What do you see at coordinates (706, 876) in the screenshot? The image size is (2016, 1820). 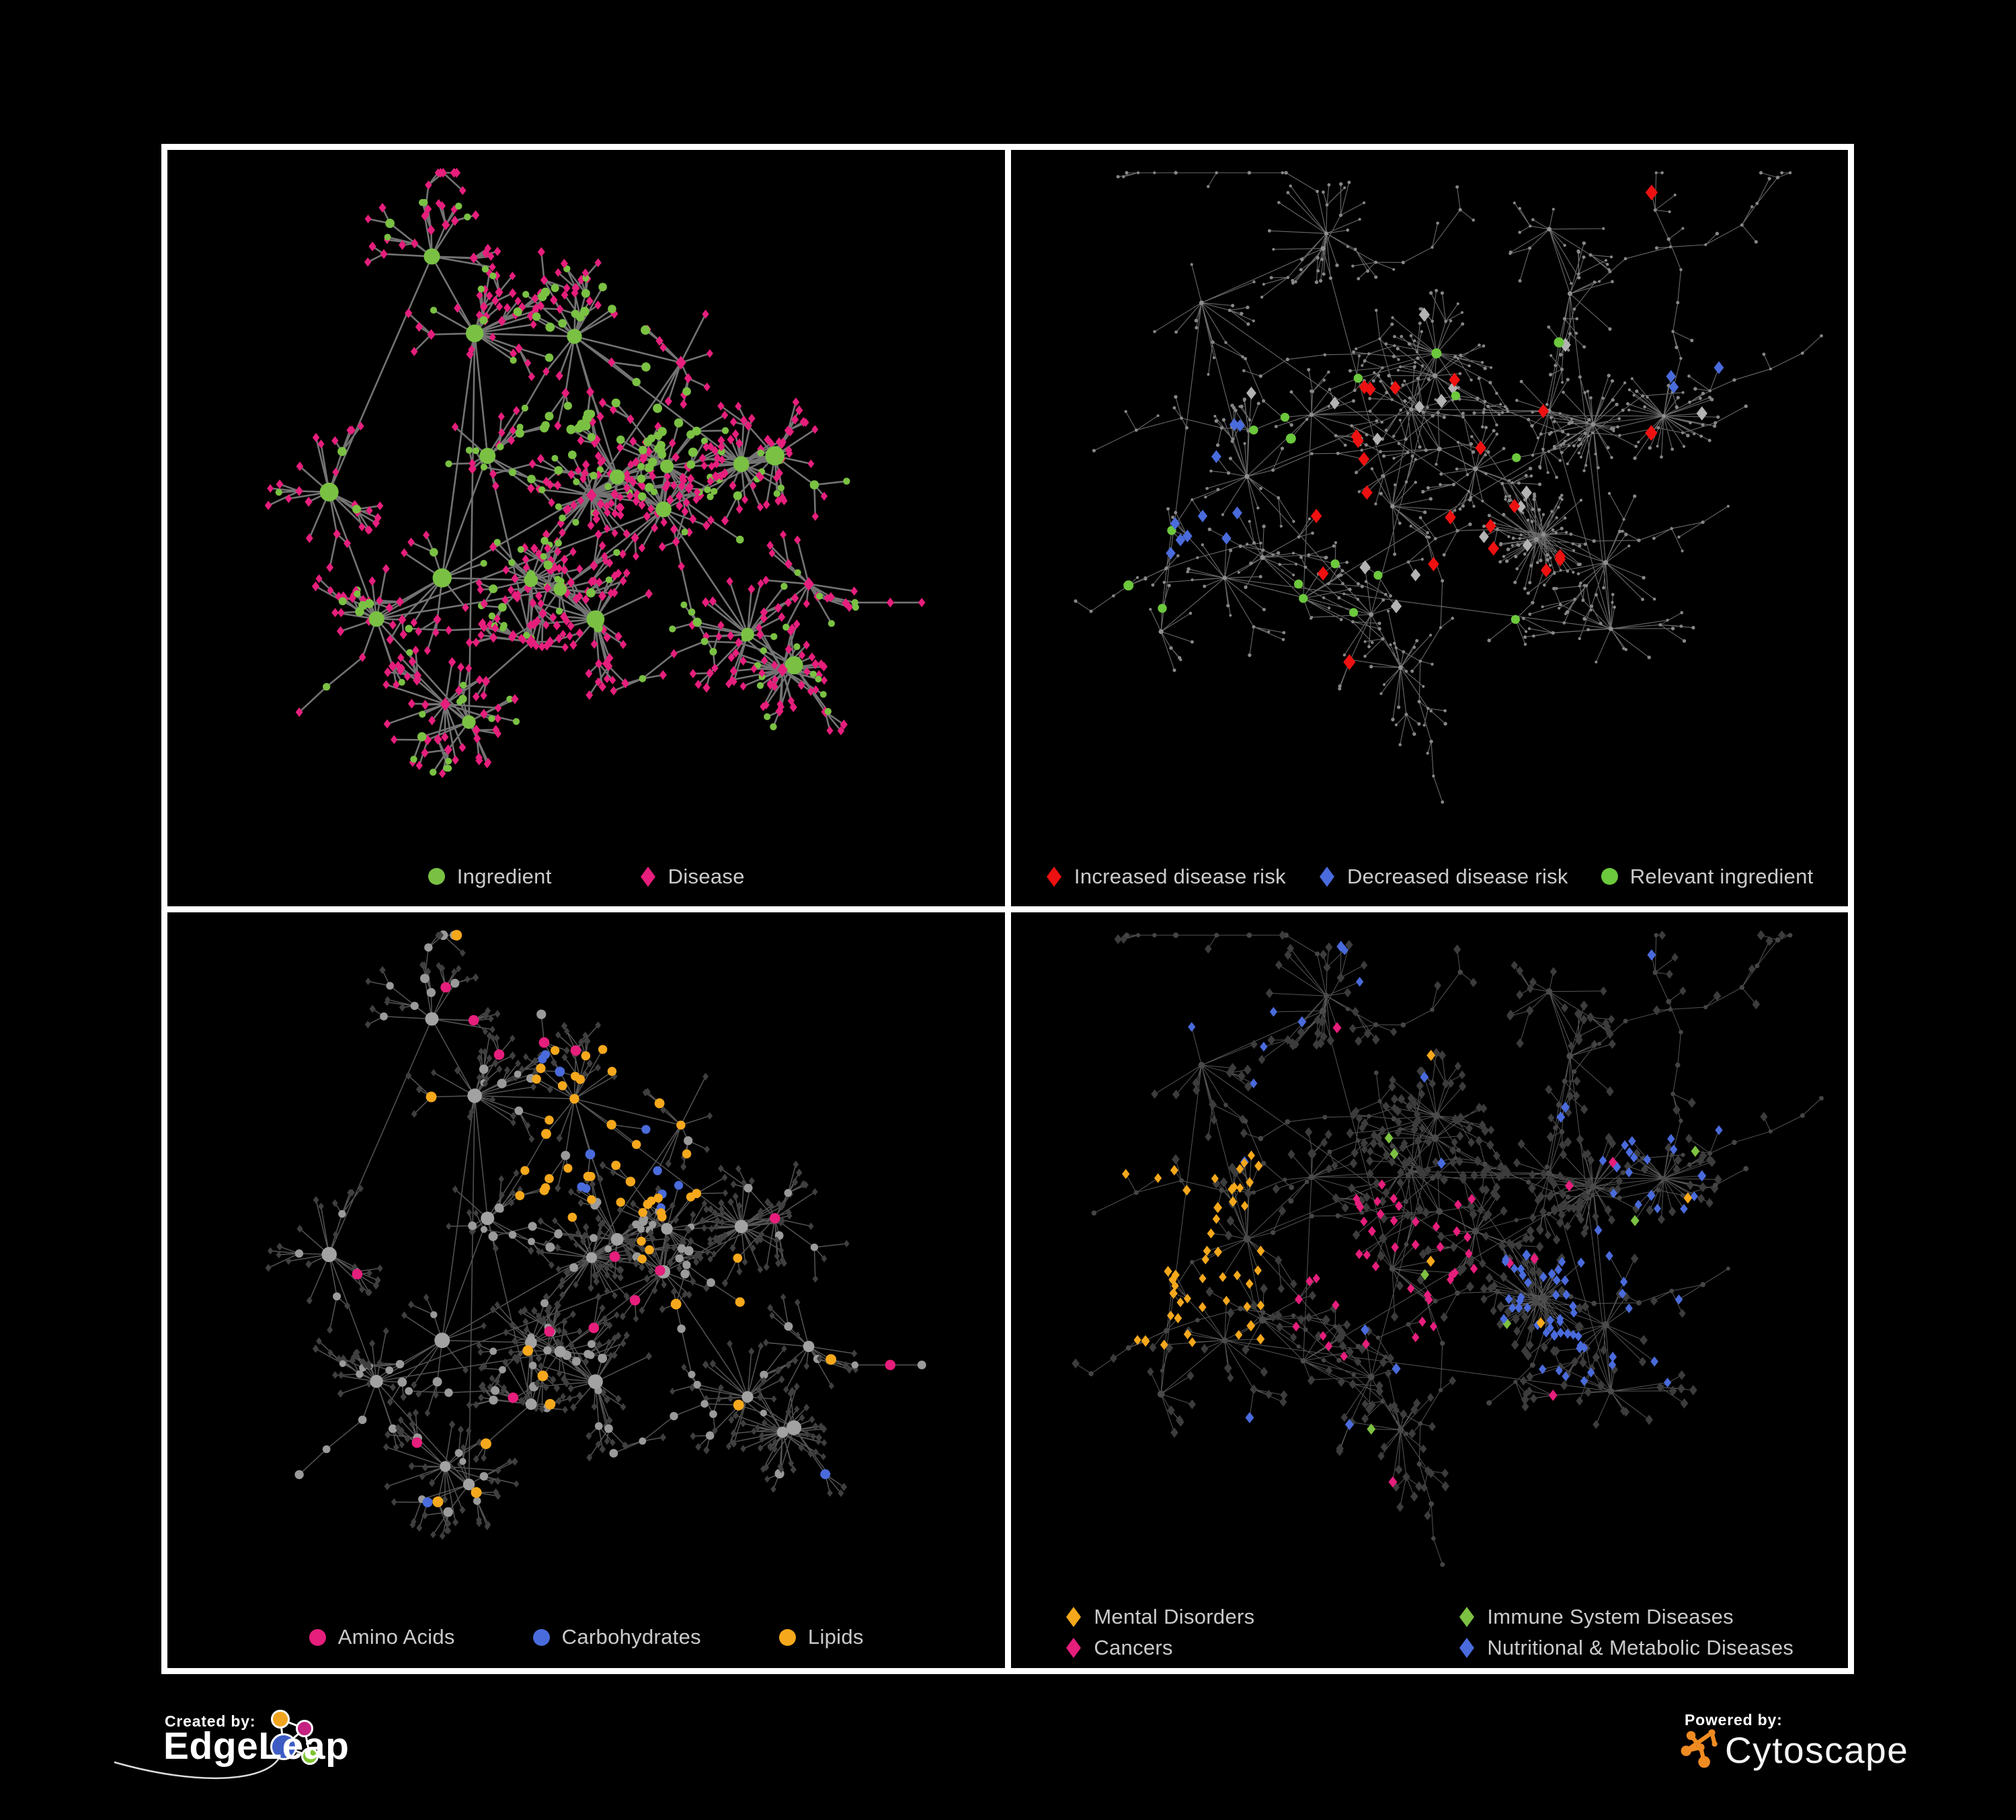 I see `legend-label: Disease` at bounding box center [706, 876].